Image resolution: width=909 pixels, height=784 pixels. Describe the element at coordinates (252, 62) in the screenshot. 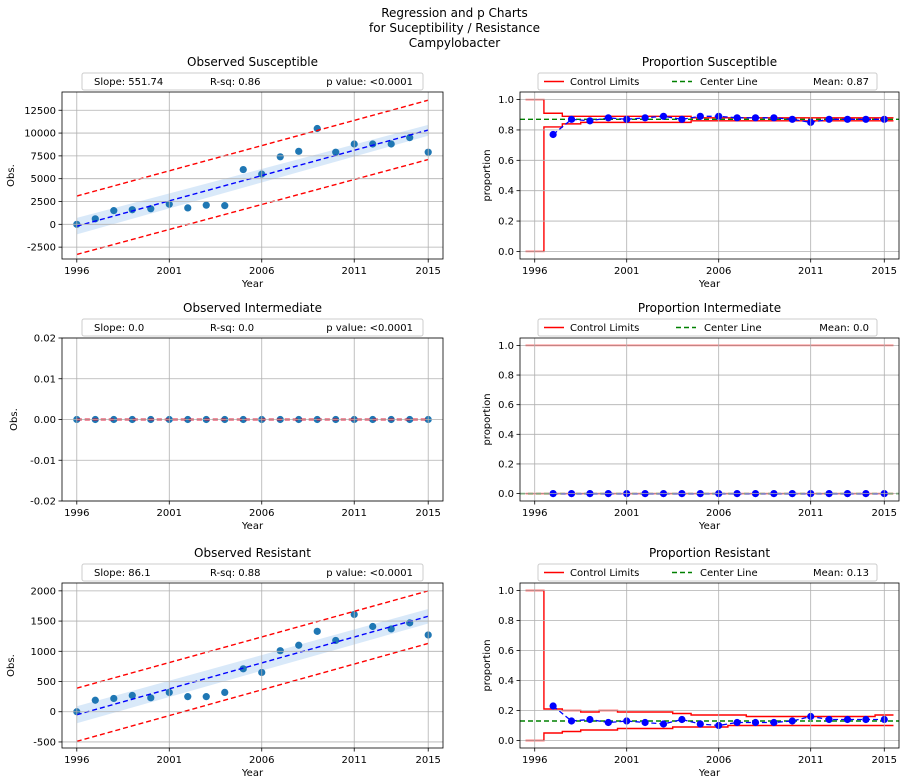

I see `panel-title: Observed Susceptible` at that location.